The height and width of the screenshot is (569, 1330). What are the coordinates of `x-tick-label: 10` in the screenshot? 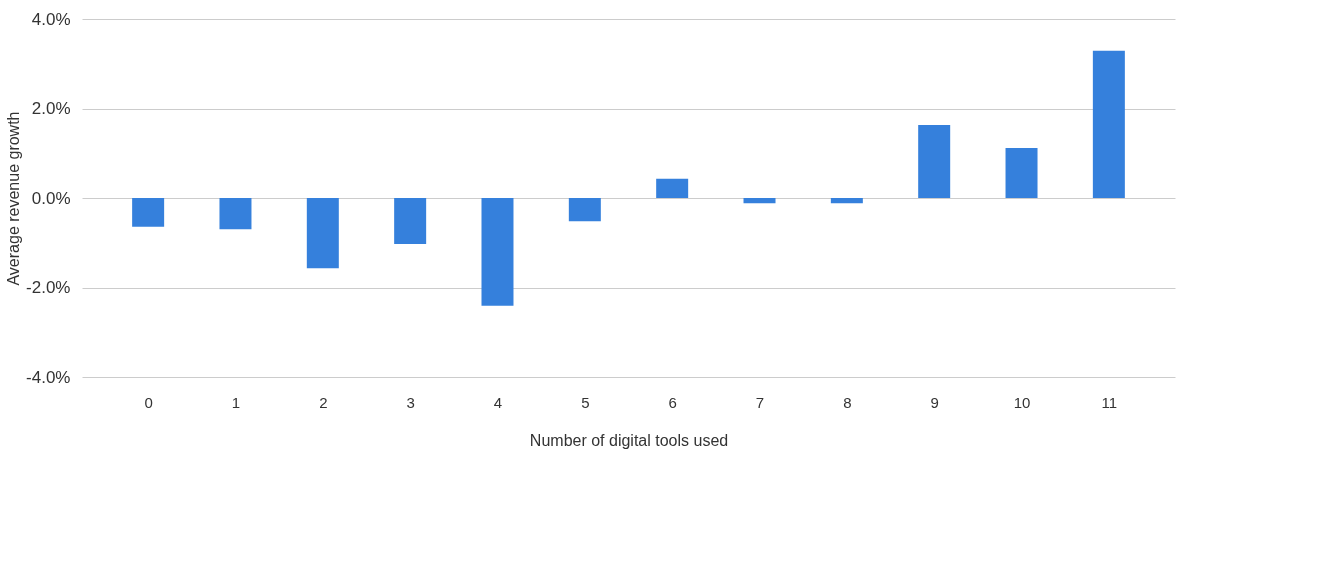 It's located at (1022, 402).